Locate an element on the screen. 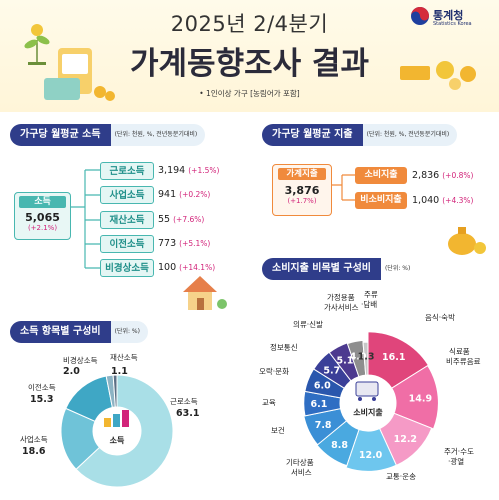 The height and width of the screenshot is (500, 499). income-section-title: 가구당 월평균 소득 is located at coordinates (60, 135).